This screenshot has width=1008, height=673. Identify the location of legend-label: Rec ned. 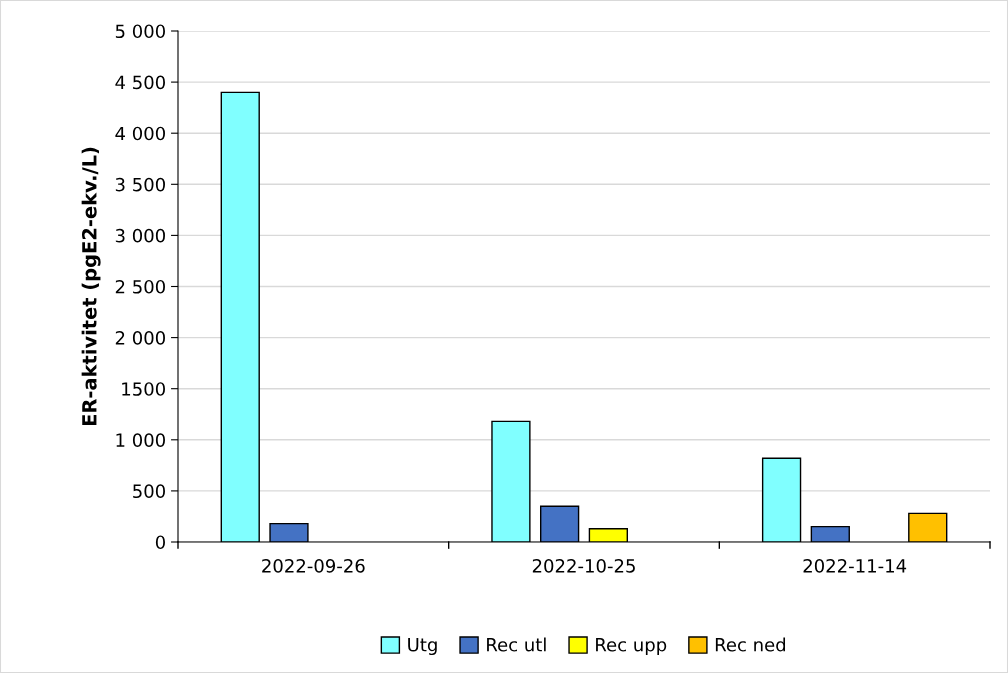
(750, 644).